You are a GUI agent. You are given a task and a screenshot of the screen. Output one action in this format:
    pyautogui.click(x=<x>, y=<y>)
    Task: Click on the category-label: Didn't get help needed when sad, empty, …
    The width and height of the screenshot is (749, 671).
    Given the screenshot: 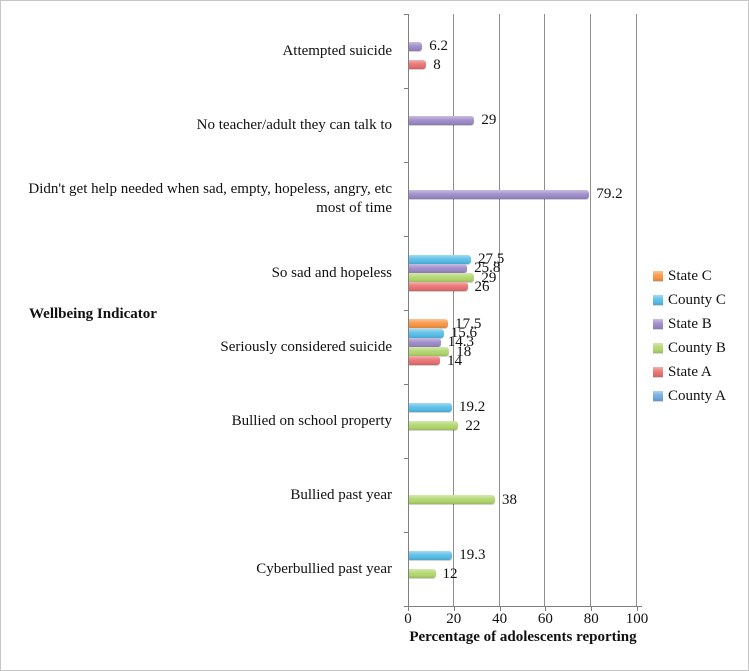 What is the action you would take?
    pyautogui.click(x=210, y=198)
    